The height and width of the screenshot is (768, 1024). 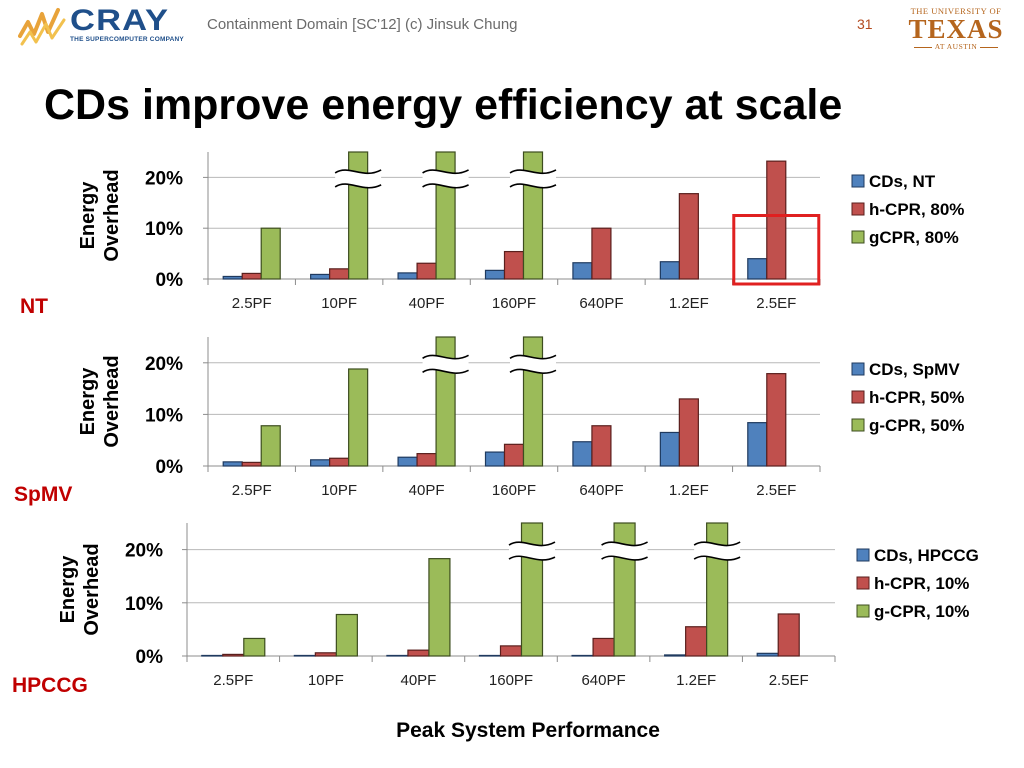 What do you see at coordinates (603, 680) in the screenshot?
I see `x-tick-label: 640PF` at bounding box center [603, 680].